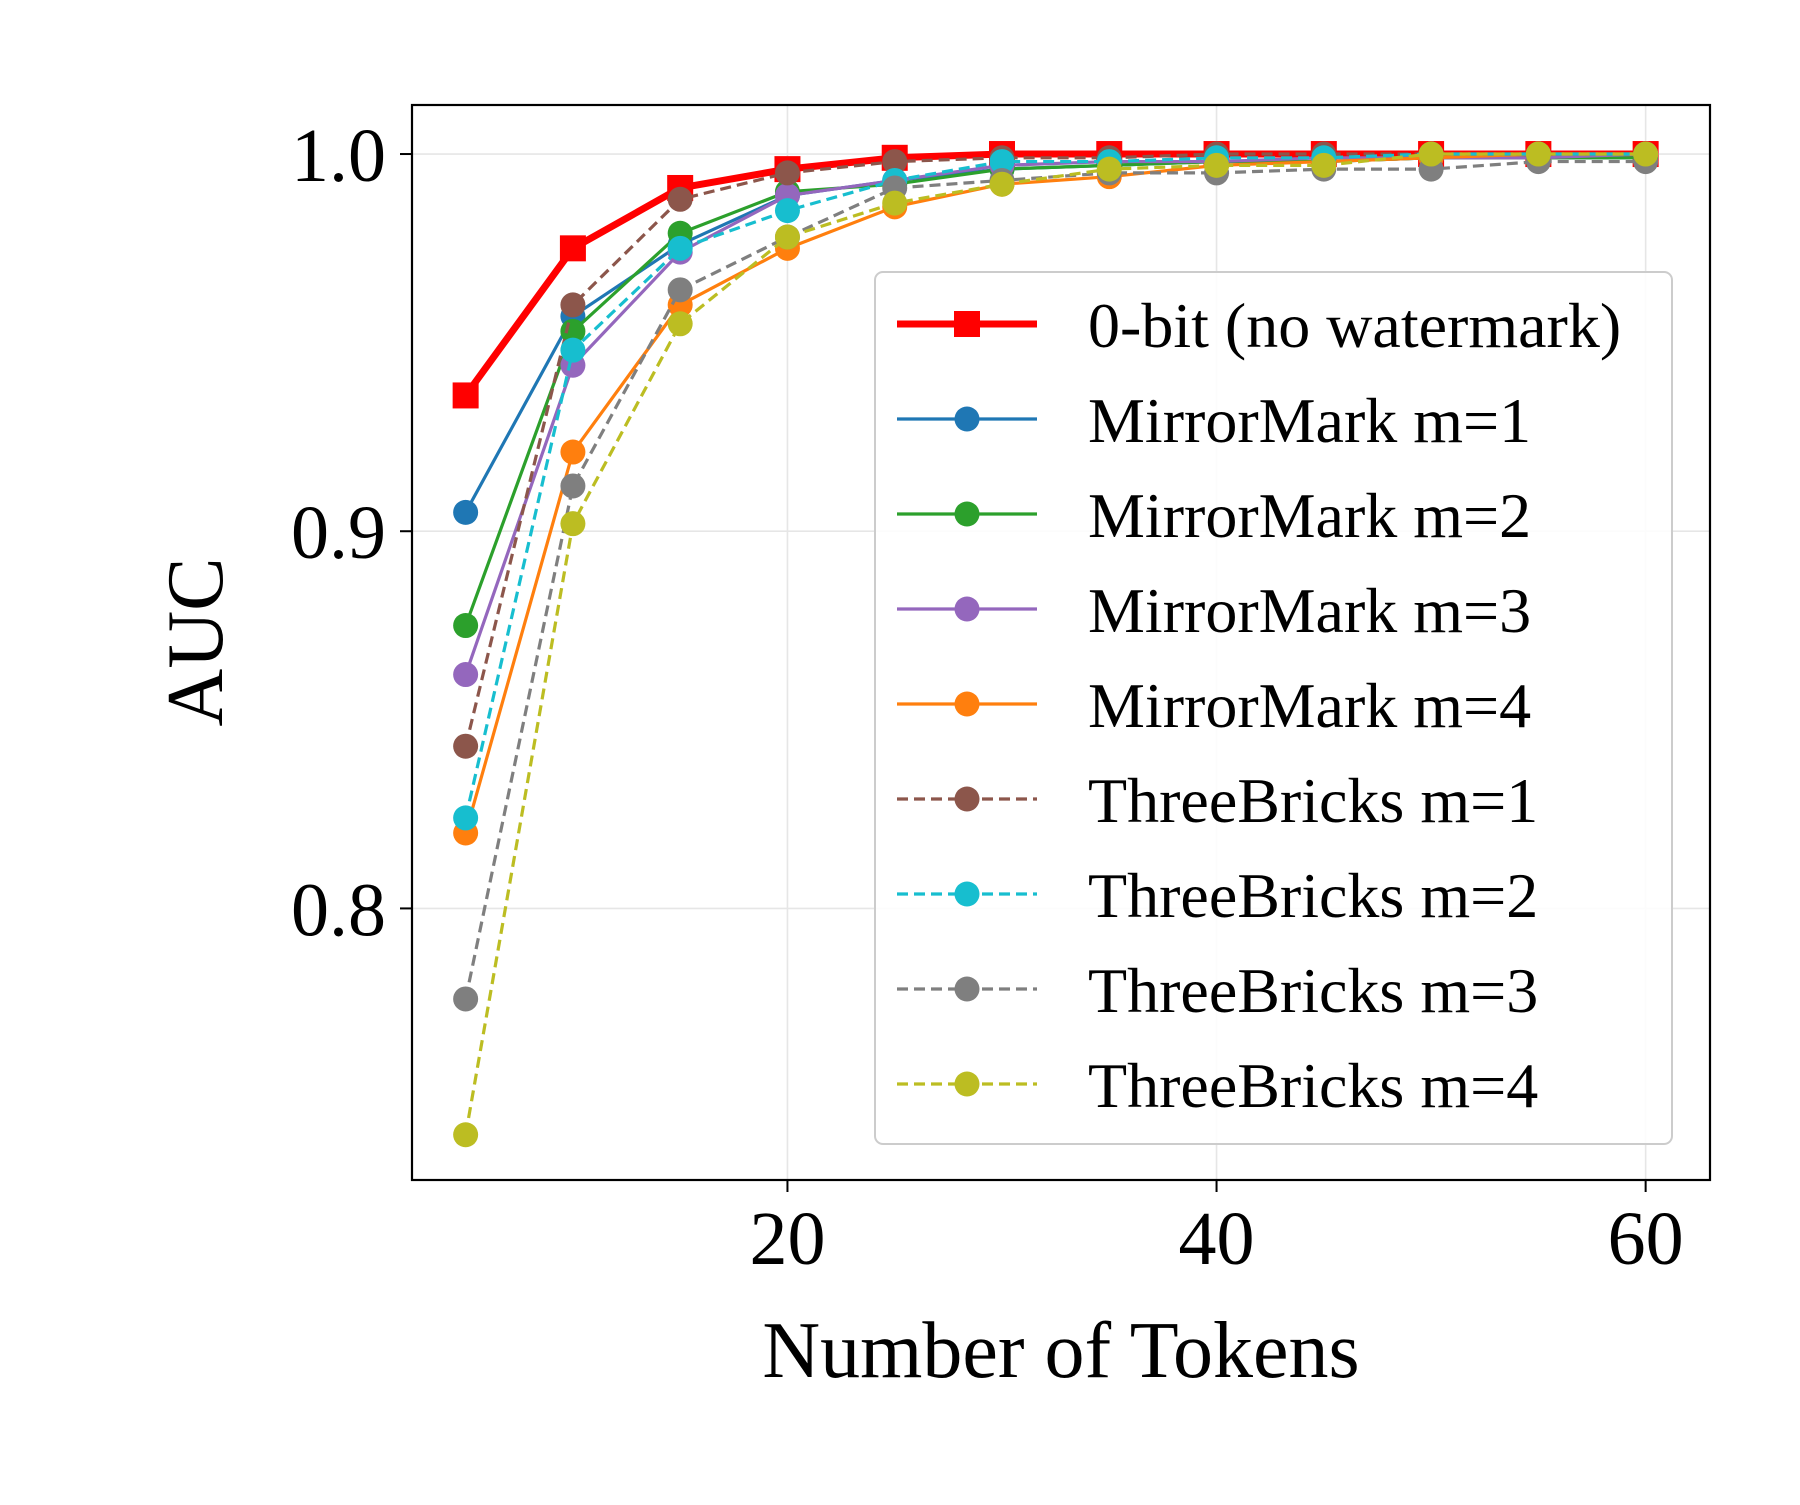 The width and height of the screenshot is (1800, 1505). I want to click on legend-label: MirrorMark m=4, so click(1309, 705).